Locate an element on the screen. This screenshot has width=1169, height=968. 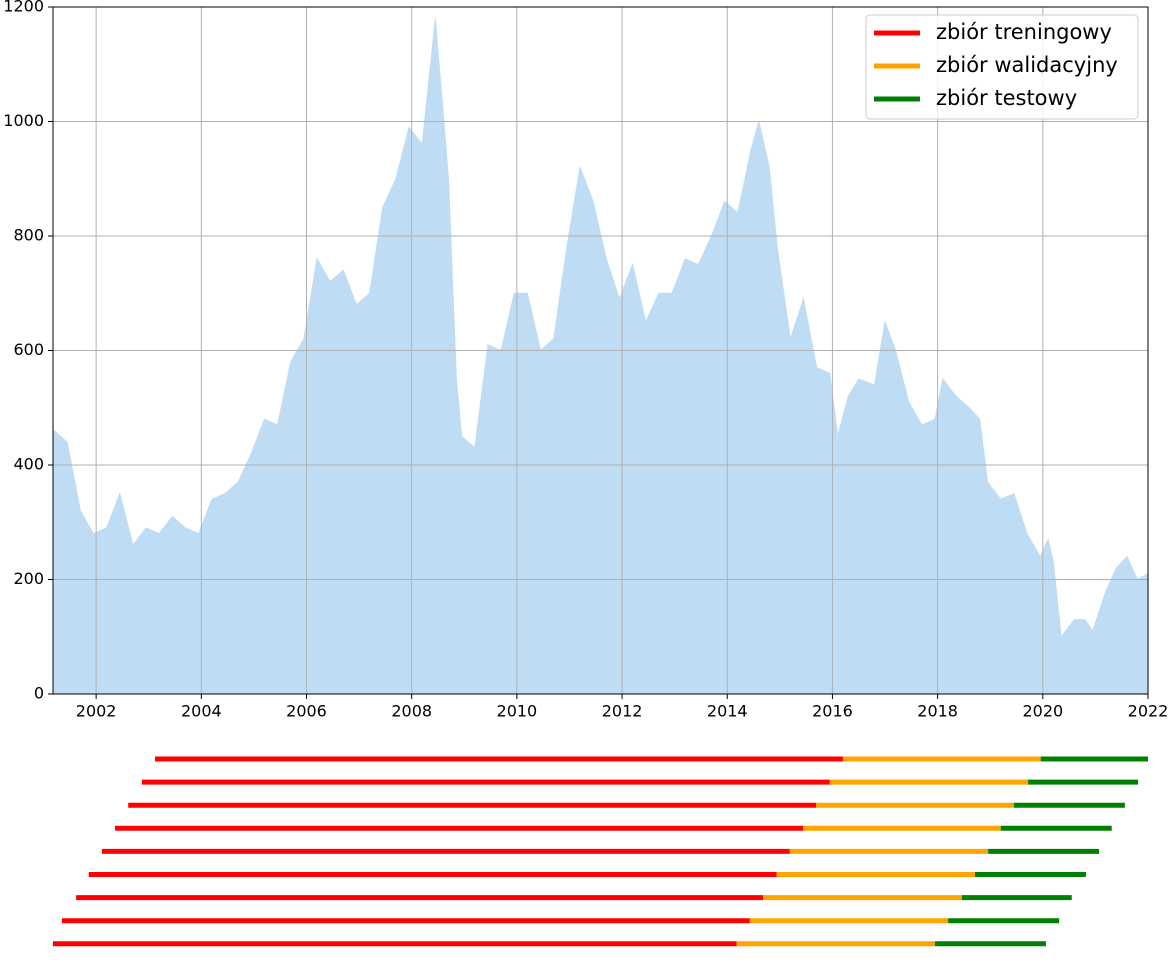
x-tick-label: 2016 is located at coordinates (832, 711).